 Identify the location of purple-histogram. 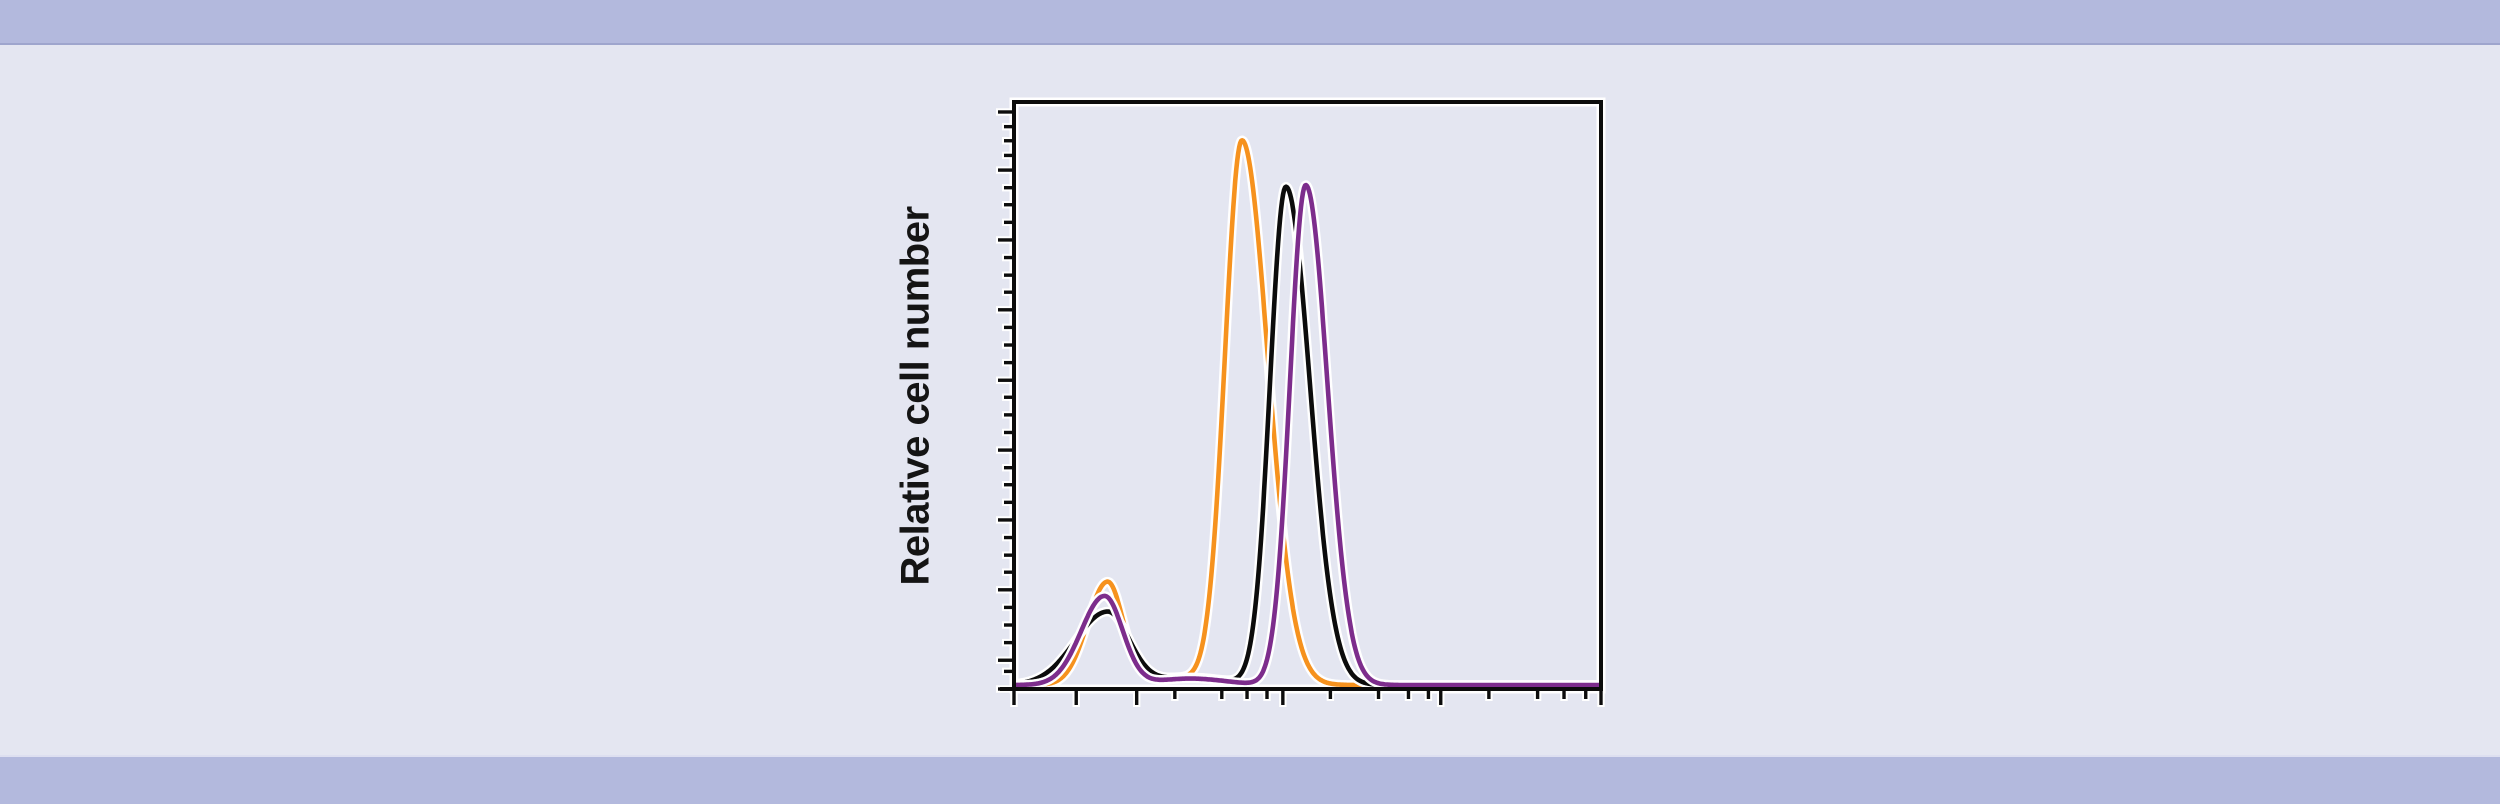
(1307, 435).